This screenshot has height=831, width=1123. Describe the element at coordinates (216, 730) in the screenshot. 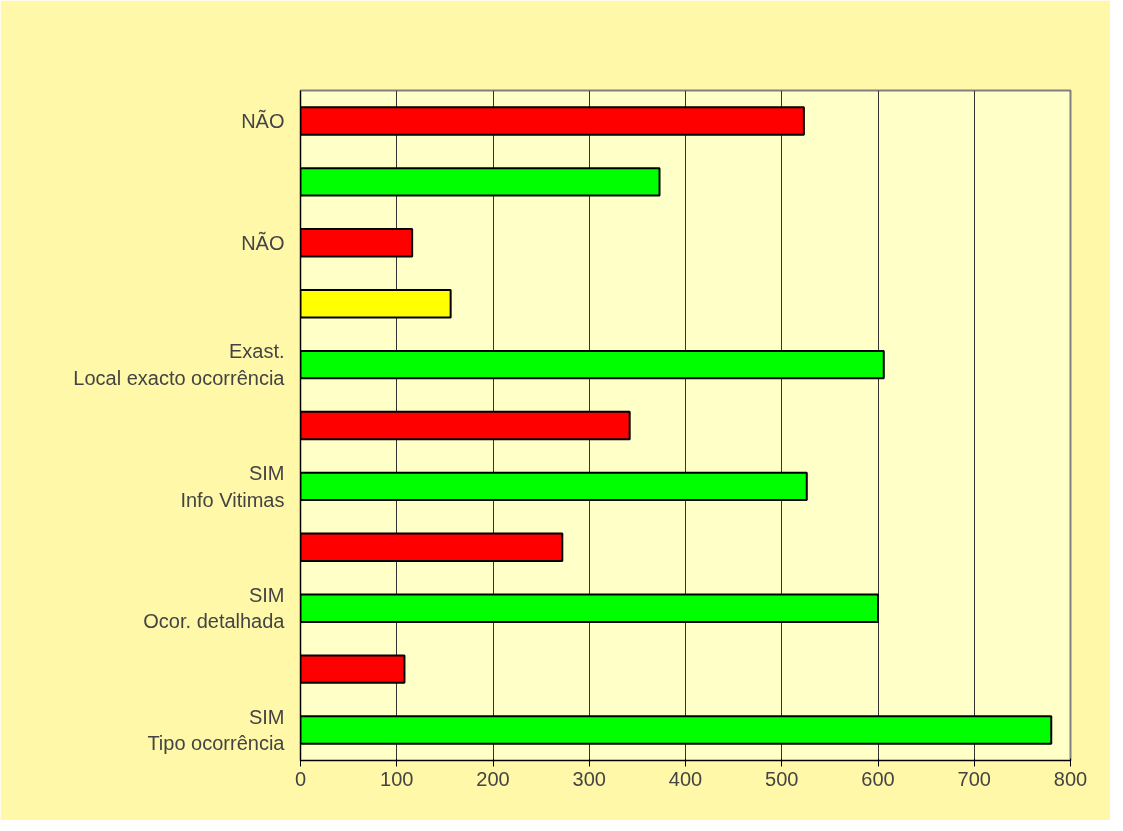

I see `y-tick-label: SIM Tipo ocorrência` at that location.